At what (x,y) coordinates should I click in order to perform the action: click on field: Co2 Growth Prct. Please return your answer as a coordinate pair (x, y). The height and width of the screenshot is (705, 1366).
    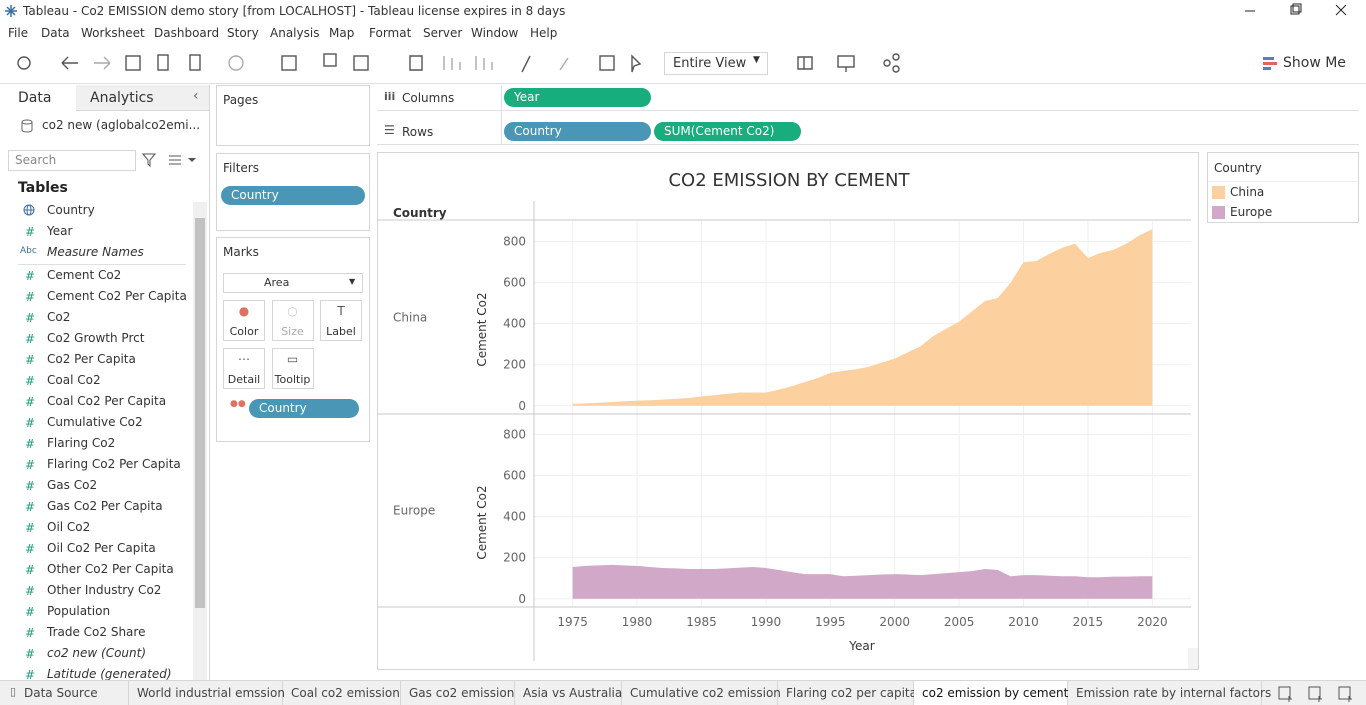
    Looking at the image, I should click on (96, 338).